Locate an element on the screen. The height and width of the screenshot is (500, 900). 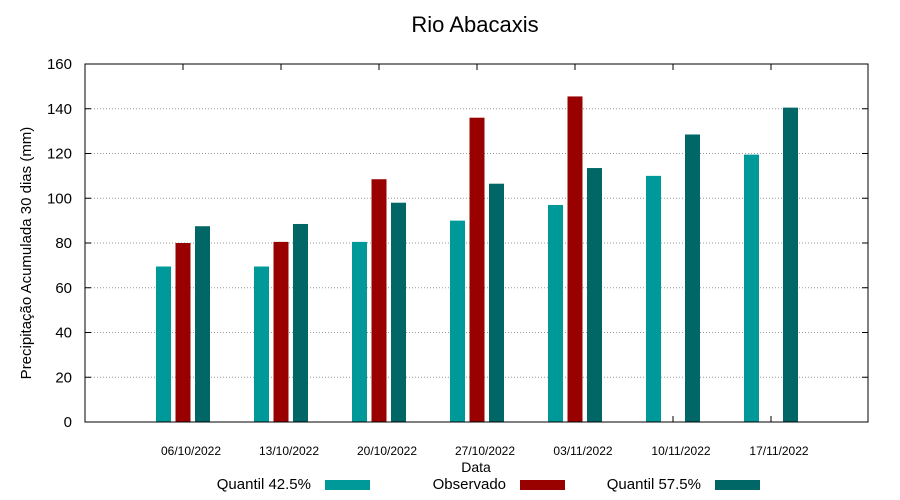
legend: Quantil 42.5% Observado Quantil 57.5% is located at coordinates (488, 484).